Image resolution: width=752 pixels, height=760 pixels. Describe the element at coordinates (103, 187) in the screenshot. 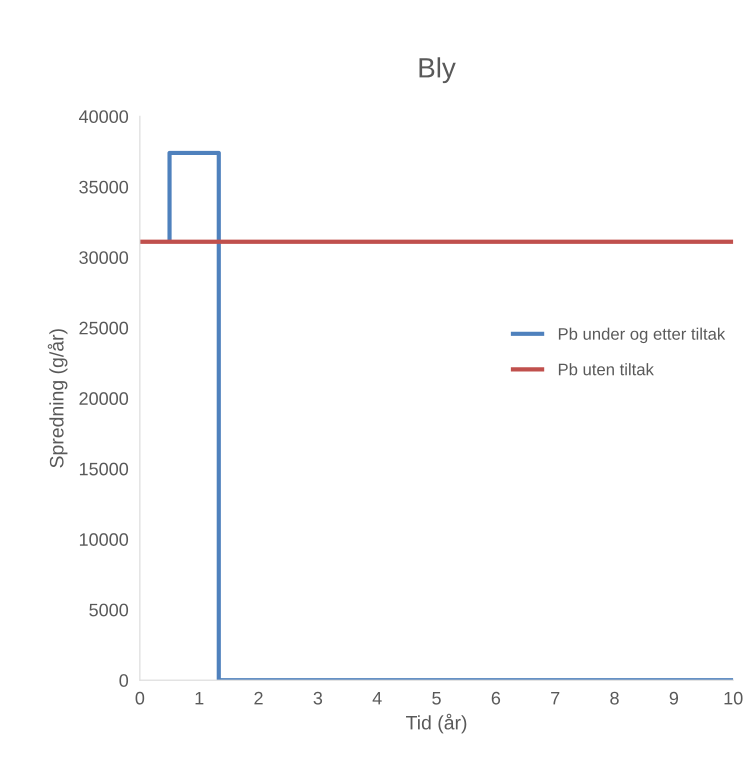

I see `y-tick-label: 35000` at that location.